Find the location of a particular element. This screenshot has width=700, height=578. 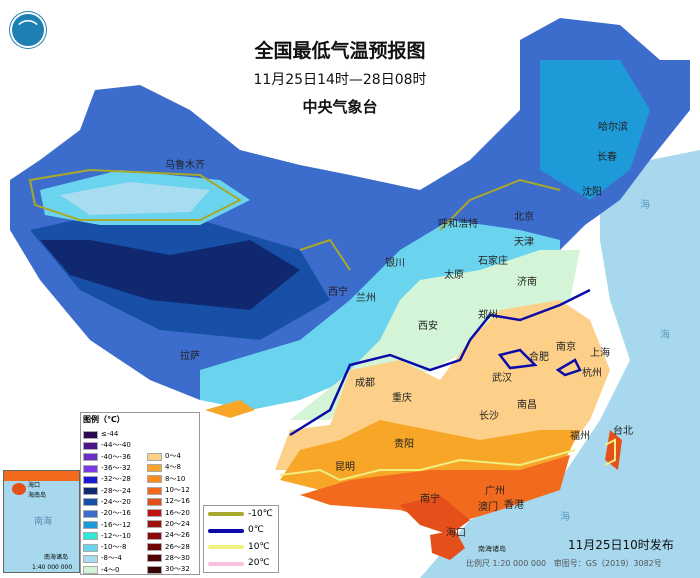

legend-item: 24～26 is located at coordinates (168, 535).